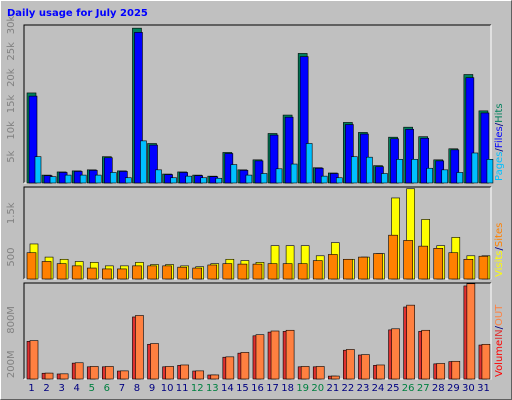 Image resolution: width=512 pixels, height=400 pixels. Describe the element at coordinates (77, 13) in the screenshot. I see `chart-title: Daily usage for July 2025` at that location.